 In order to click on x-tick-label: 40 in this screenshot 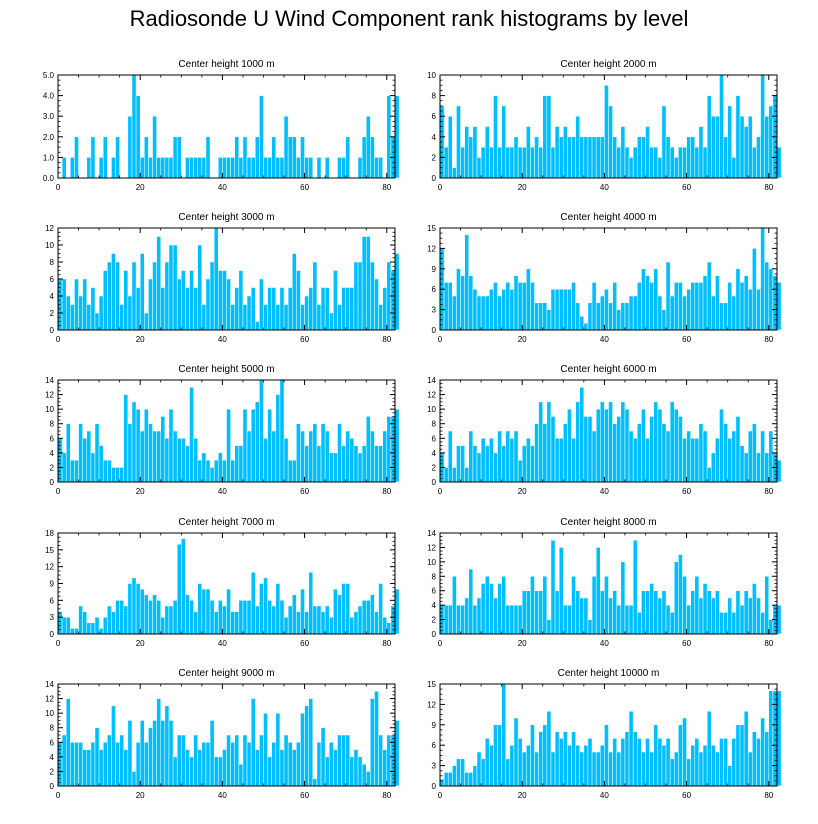, I will do `click(222, 795)`.